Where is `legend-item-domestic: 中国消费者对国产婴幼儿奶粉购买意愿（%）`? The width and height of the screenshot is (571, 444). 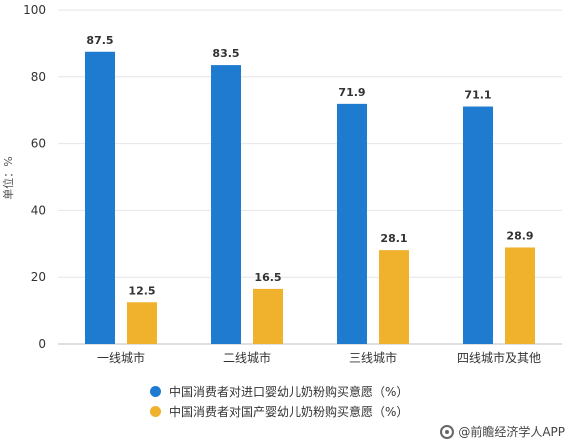 legend-item-domestic: 中国消费者对国产婴幼儿奶粉购买意愿（%） is located at coordinates (279, 411).